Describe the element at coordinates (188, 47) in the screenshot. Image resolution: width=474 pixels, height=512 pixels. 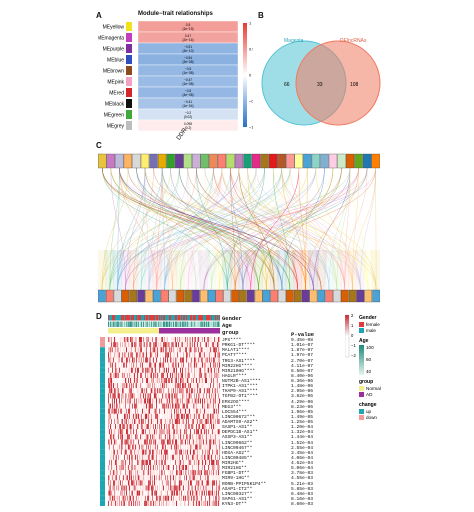
I see `cell-correlation: −0.51` at that location.